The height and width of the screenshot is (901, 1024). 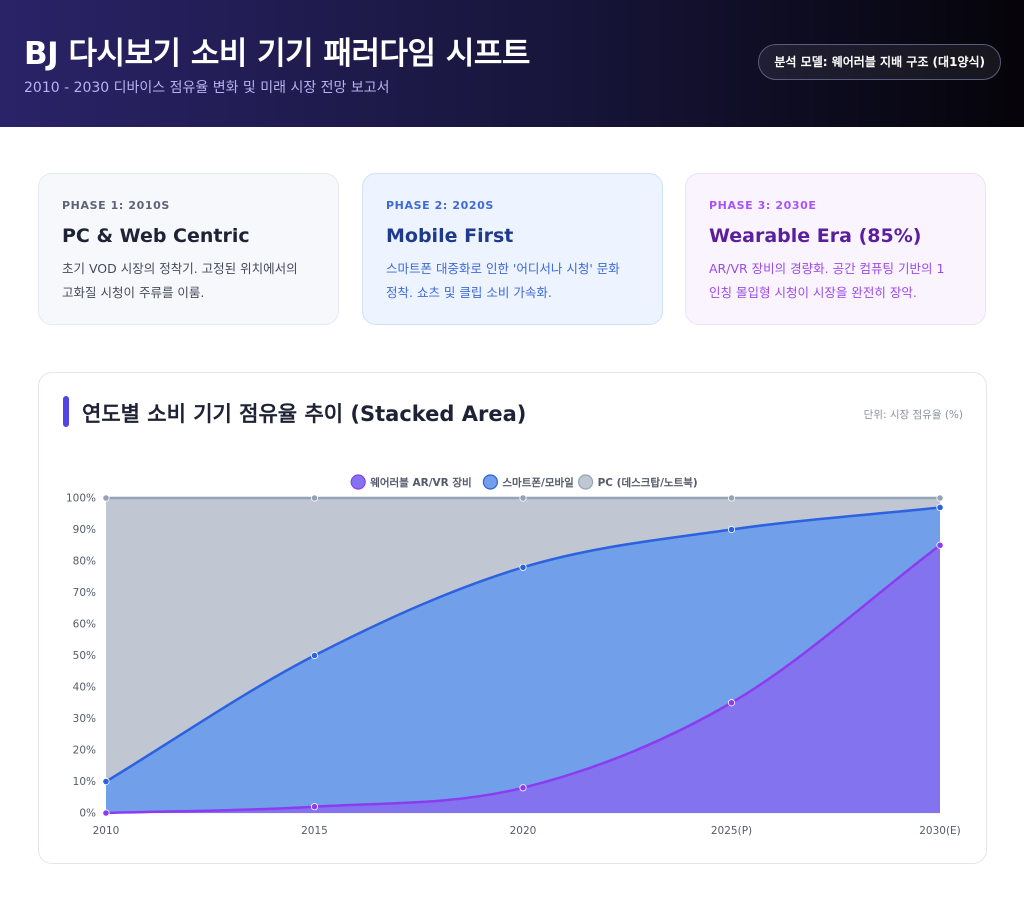 What do you see at coordinates (469, 292) in the screenshot?
I see `phase-description-line: 정착. 쇼츠 및 클립 소비 가속화.` at bounding box center [469, 292].